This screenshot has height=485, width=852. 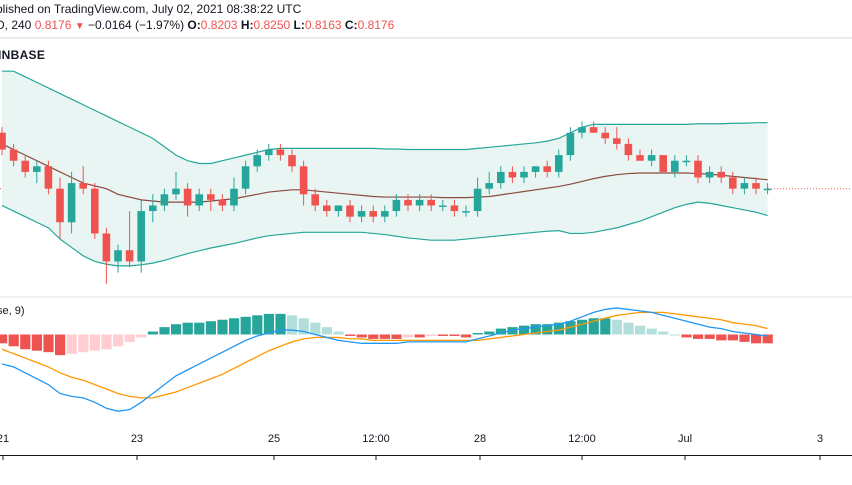 What do you see at coordinates (376, 439) in the screenshot?
I see `x-tick-label: 12:00` at bounding box center [376, 439].